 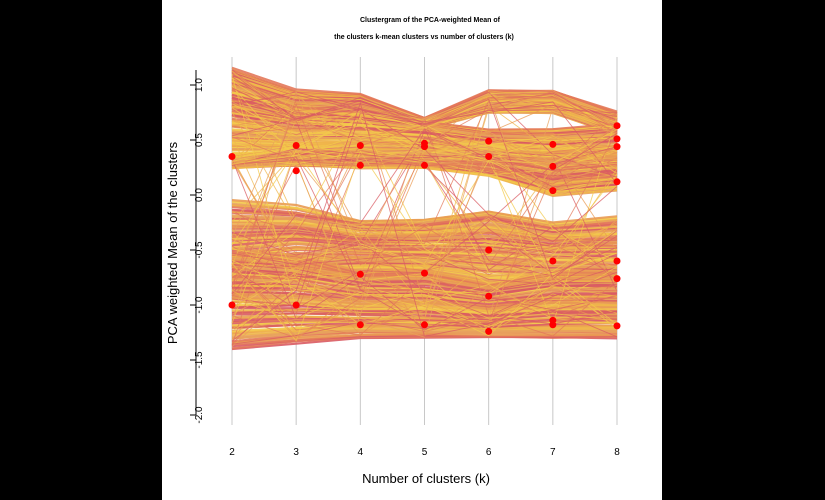 I want to click on y-axis-ticks: 1.0 0.5 0.0 -0.5 -1.0 -1.5 -2.0, so click(x=197, y=251).